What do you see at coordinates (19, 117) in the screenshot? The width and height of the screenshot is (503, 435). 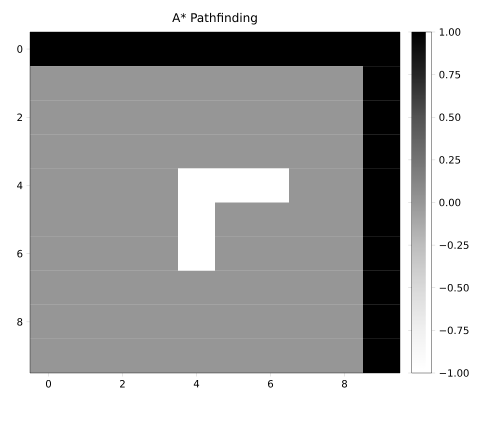 I see `y-tick-label: 2` at bounding box center [19, 117].